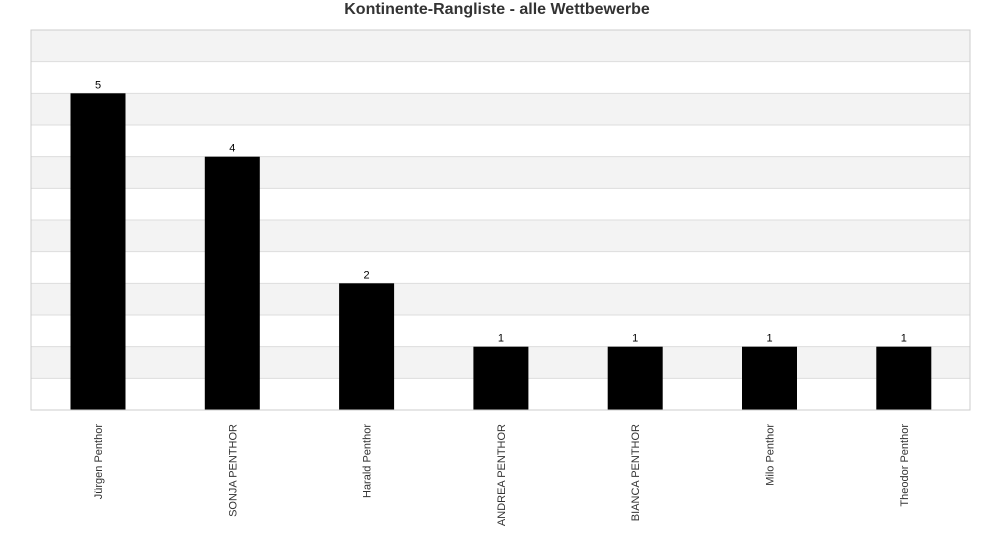 This screenshot has height=550, width=1000. What do you see at coordinates (98, 85) in the screenshot?
I see `data-label: 5` at bounding box center [98, 85].